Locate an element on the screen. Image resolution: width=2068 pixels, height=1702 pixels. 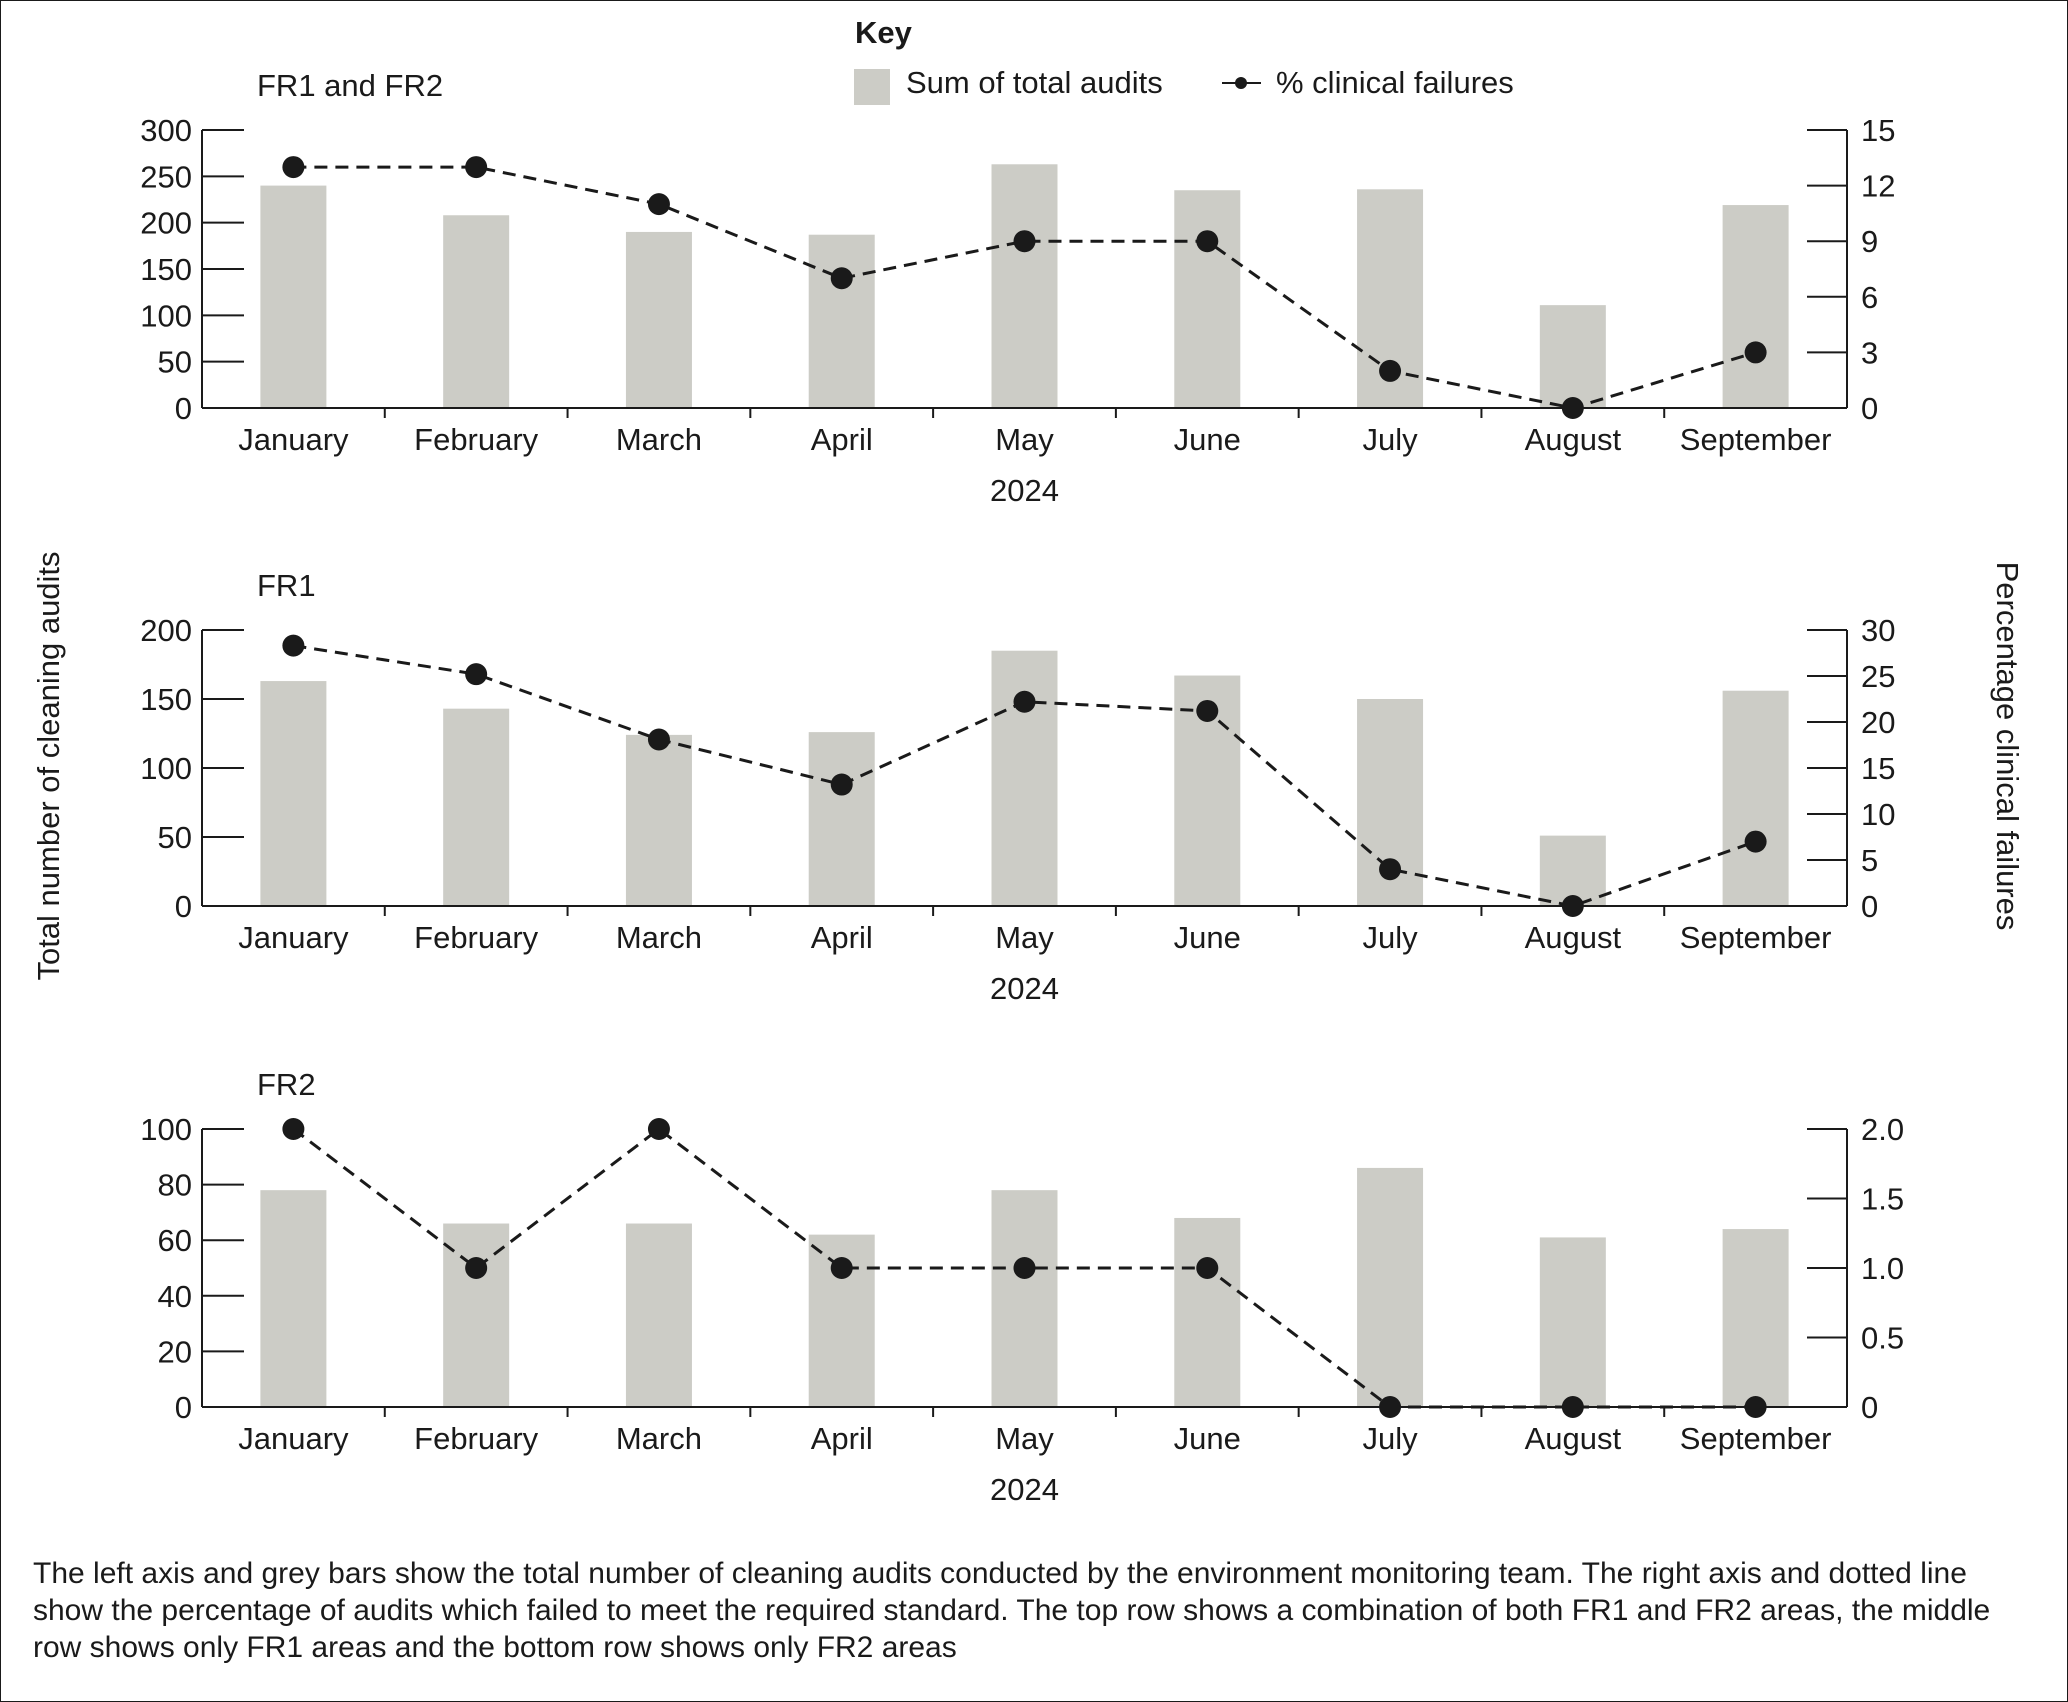
right-tick-label: 15 is located at coordinates (1878, 130).